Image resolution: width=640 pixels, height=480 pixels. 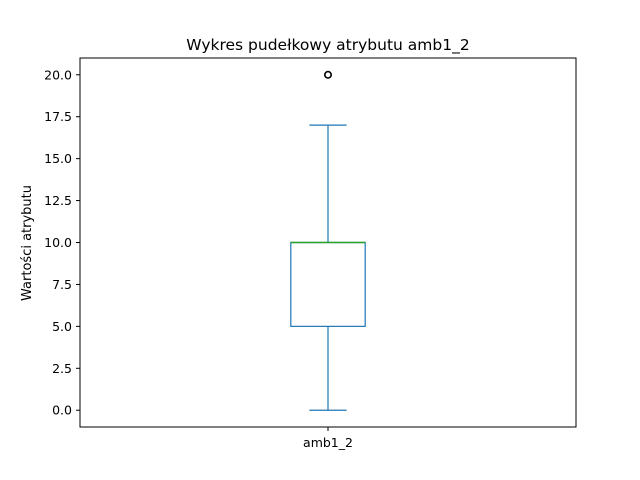 I want to click on y-tick-label: 10.0, so click(x=58, y=242).